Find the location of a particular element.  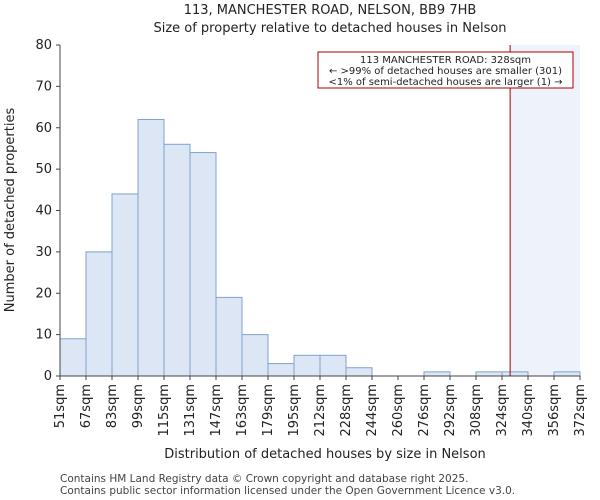

x-tick-label: 228sqm is located at coordinates (346, 410).